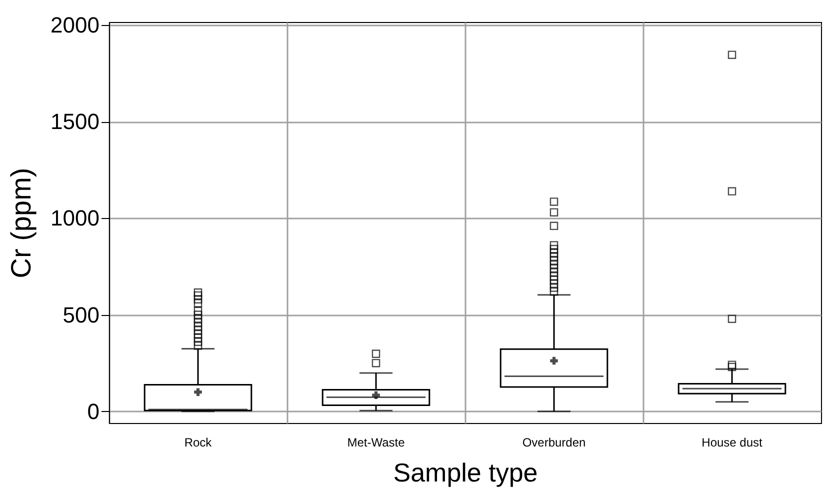  What do you see at coordinates (554, 443) in the screenshot?
I see `x-tick-label: Overburden` at bounding box center [554, 443].